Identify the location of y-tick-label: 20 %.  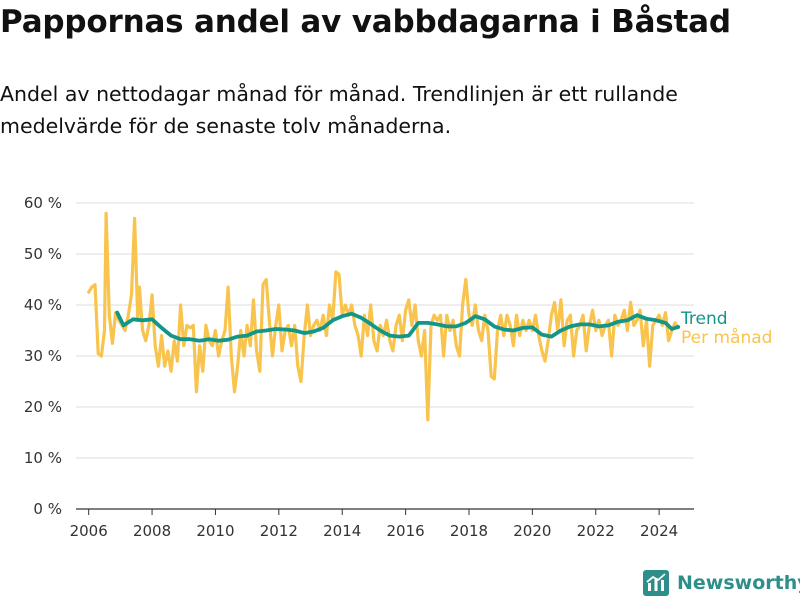
(43, 407).